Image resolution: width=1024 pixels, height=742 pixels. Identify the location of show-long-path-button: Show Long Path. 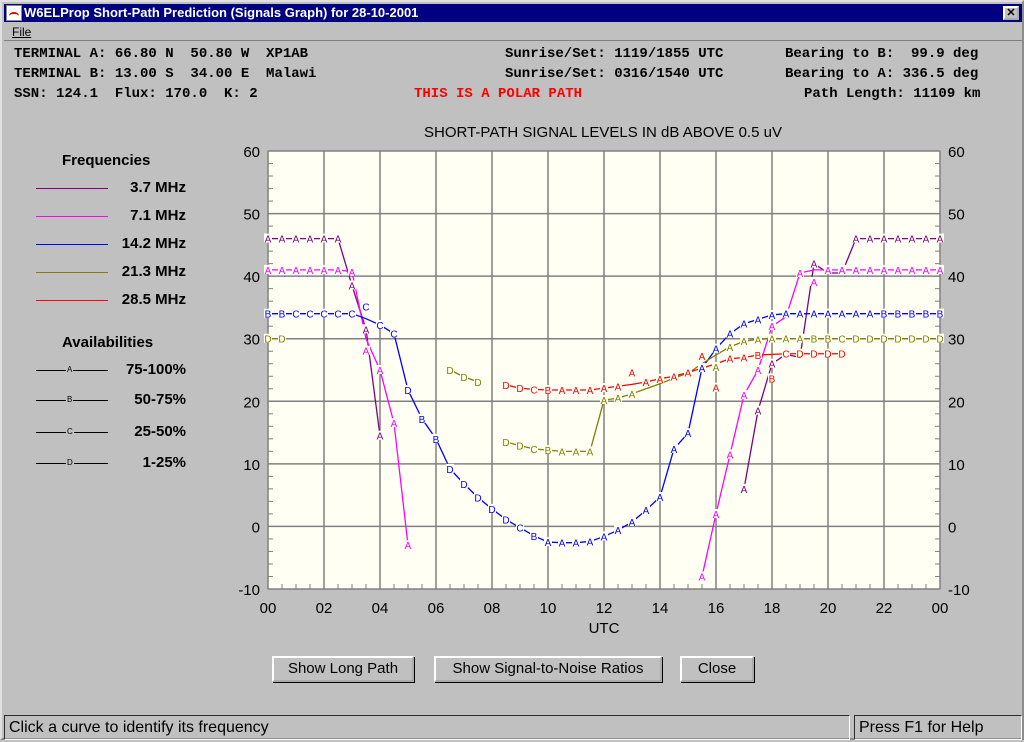
(343, 669).